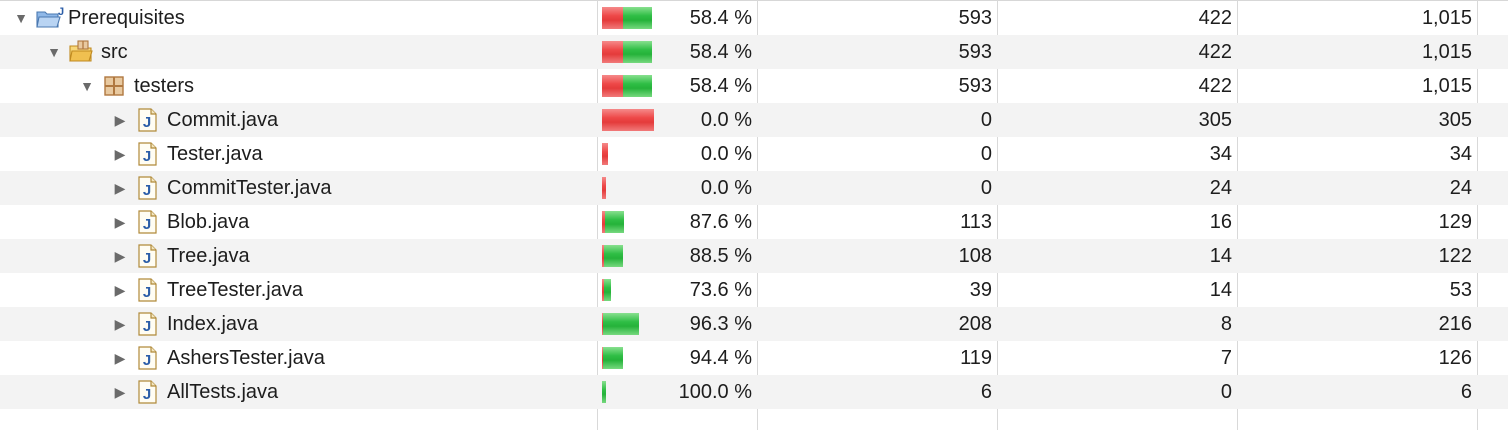 Image resolution: width=1508 pixels, height=430 pixels. I want to click on element-label-tree-java: Tree.java, so click(208, 256).